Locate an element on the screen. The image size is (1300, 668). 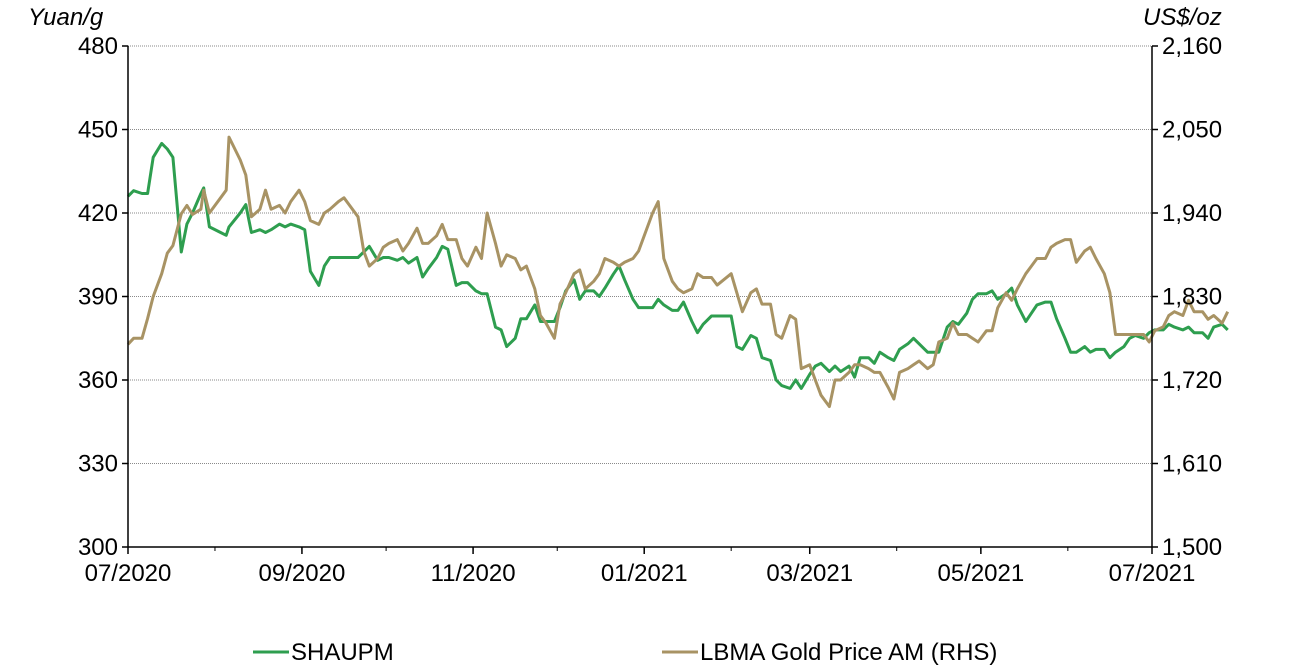
legend-label-1: SHAUPM is located at coordinates (342, 652).